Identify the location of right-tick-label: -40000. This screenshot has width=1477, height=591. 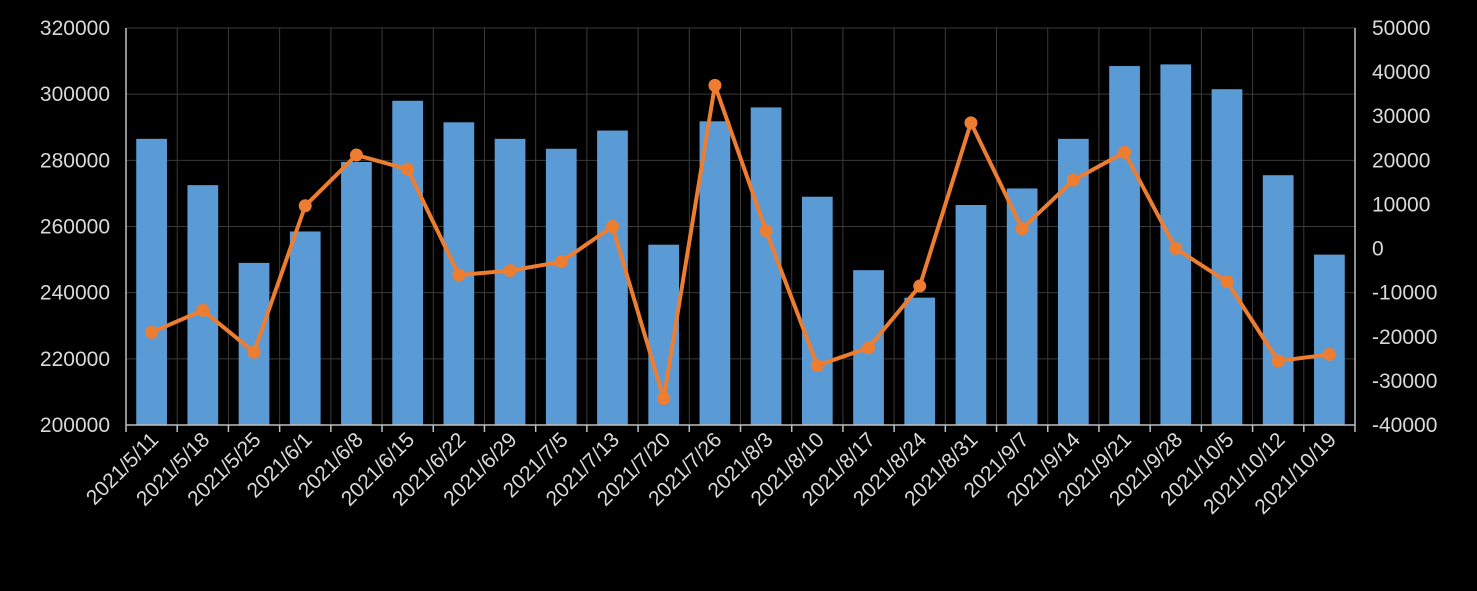
(1404, 425).